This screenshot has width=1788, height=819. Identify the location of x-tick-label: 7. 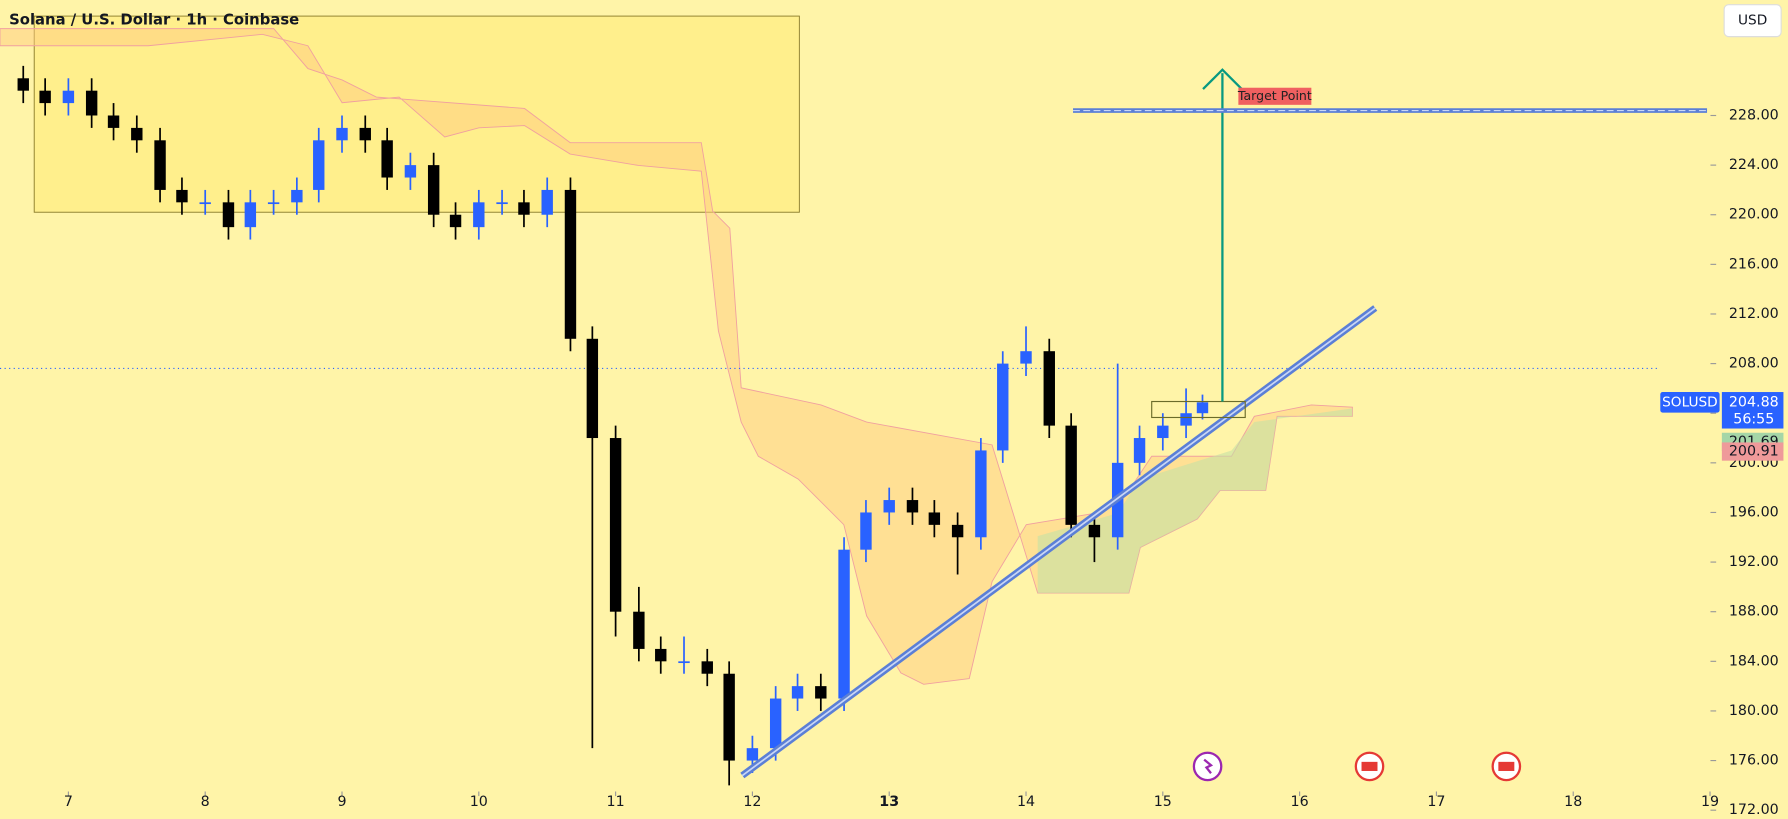
(68, 802).